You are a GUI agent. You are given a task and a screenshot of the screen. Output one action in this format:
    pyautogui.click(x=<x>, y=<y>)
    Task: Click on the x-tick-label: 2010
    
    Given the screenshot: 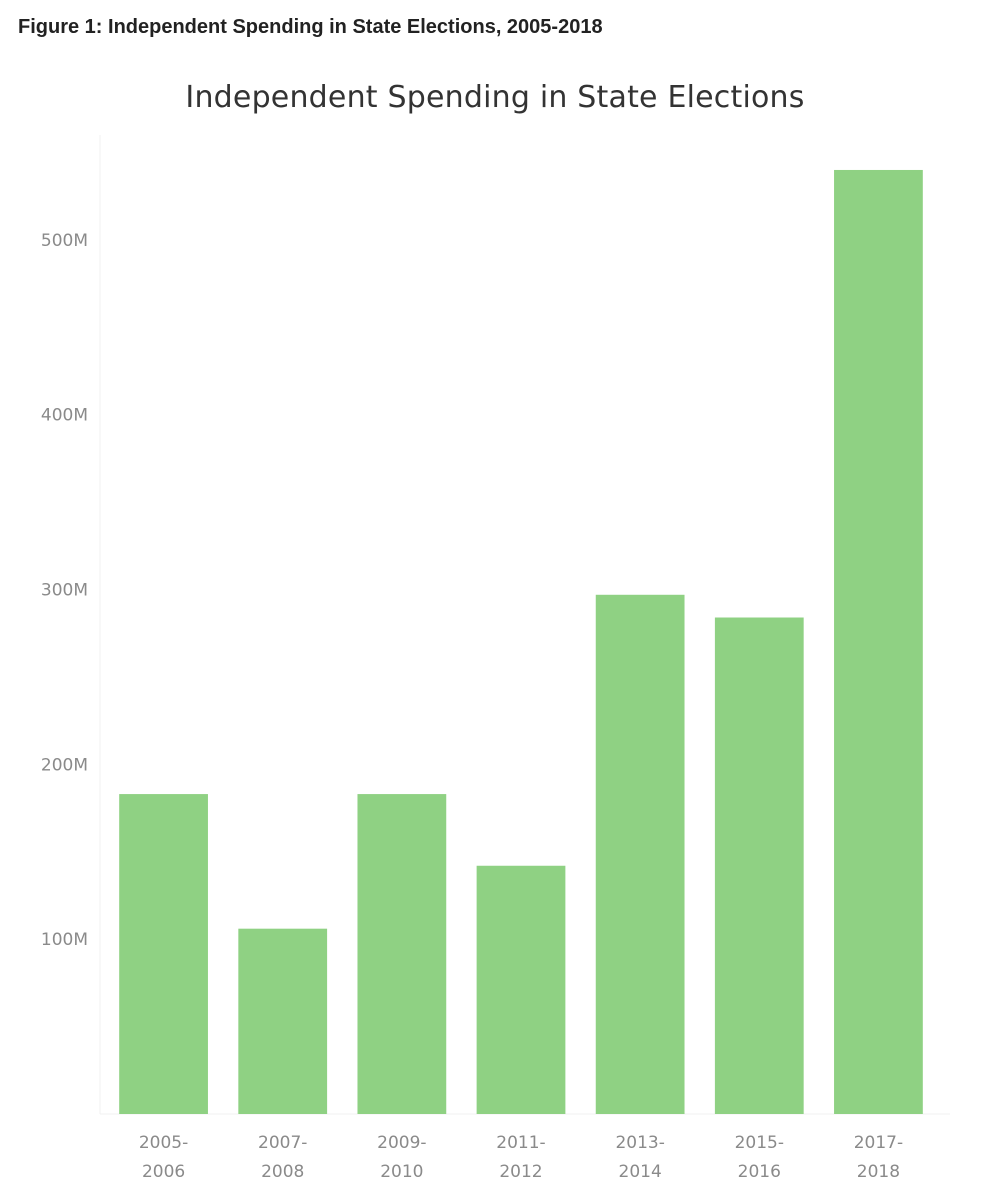 What is the action you would take?
    pyautogui.click(x=401, y=1172)
    